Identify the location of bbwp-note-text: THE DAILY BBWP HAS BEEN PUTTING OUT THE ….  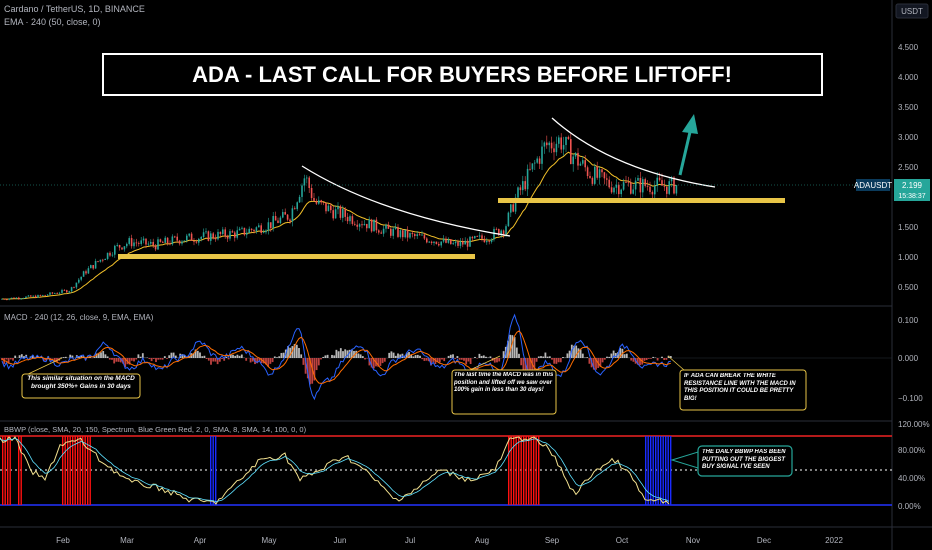
(744, 459).